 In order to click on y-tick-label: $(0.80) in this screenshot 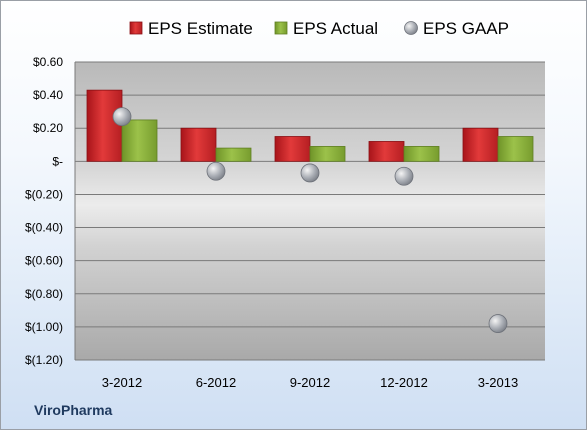, I will do `click(44, 294)`.